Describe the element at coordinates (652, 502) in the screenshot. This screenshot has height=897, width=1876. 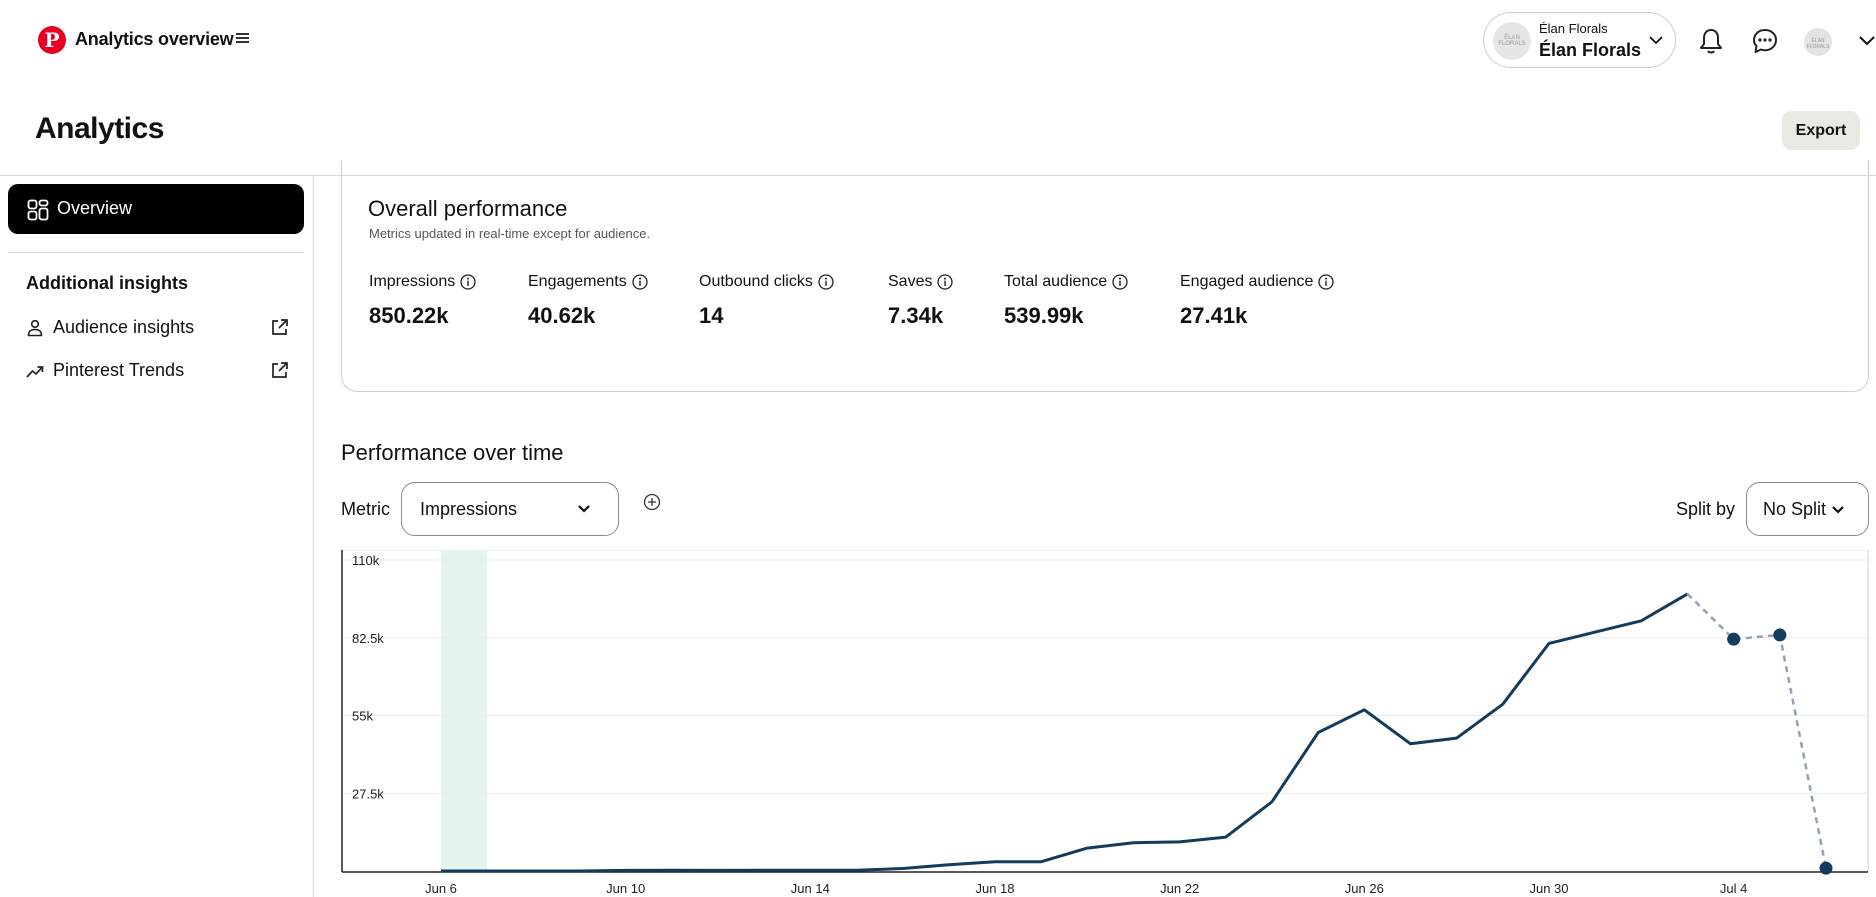
I see `add-metric-icon` at that location.